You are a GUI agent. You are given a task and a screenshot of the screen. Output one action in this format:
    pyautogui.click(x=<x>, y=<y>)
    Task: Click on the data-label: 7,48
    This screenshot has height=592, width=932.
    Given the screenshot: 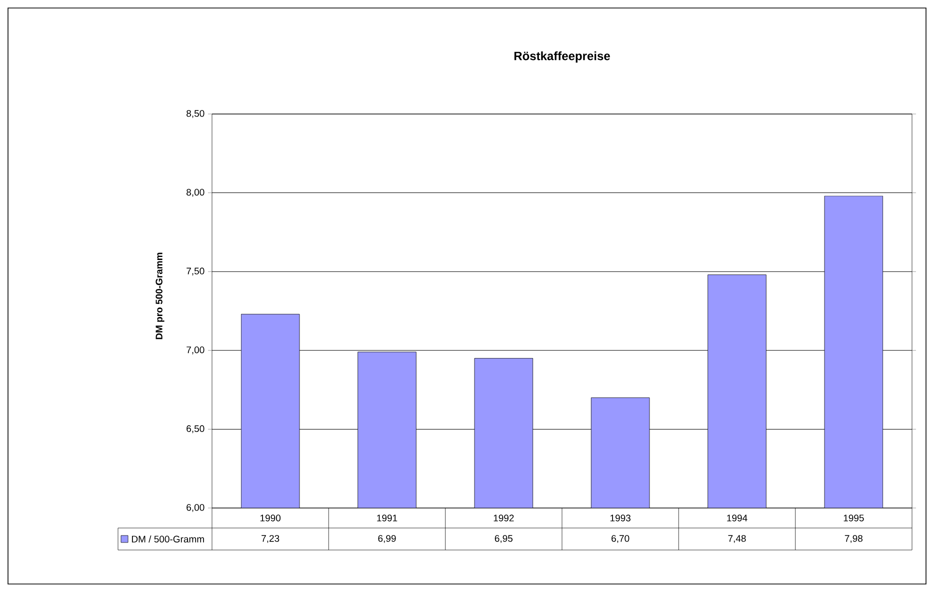 What is the action you would take?
    pyautogui.click(x=737, y=539)
    